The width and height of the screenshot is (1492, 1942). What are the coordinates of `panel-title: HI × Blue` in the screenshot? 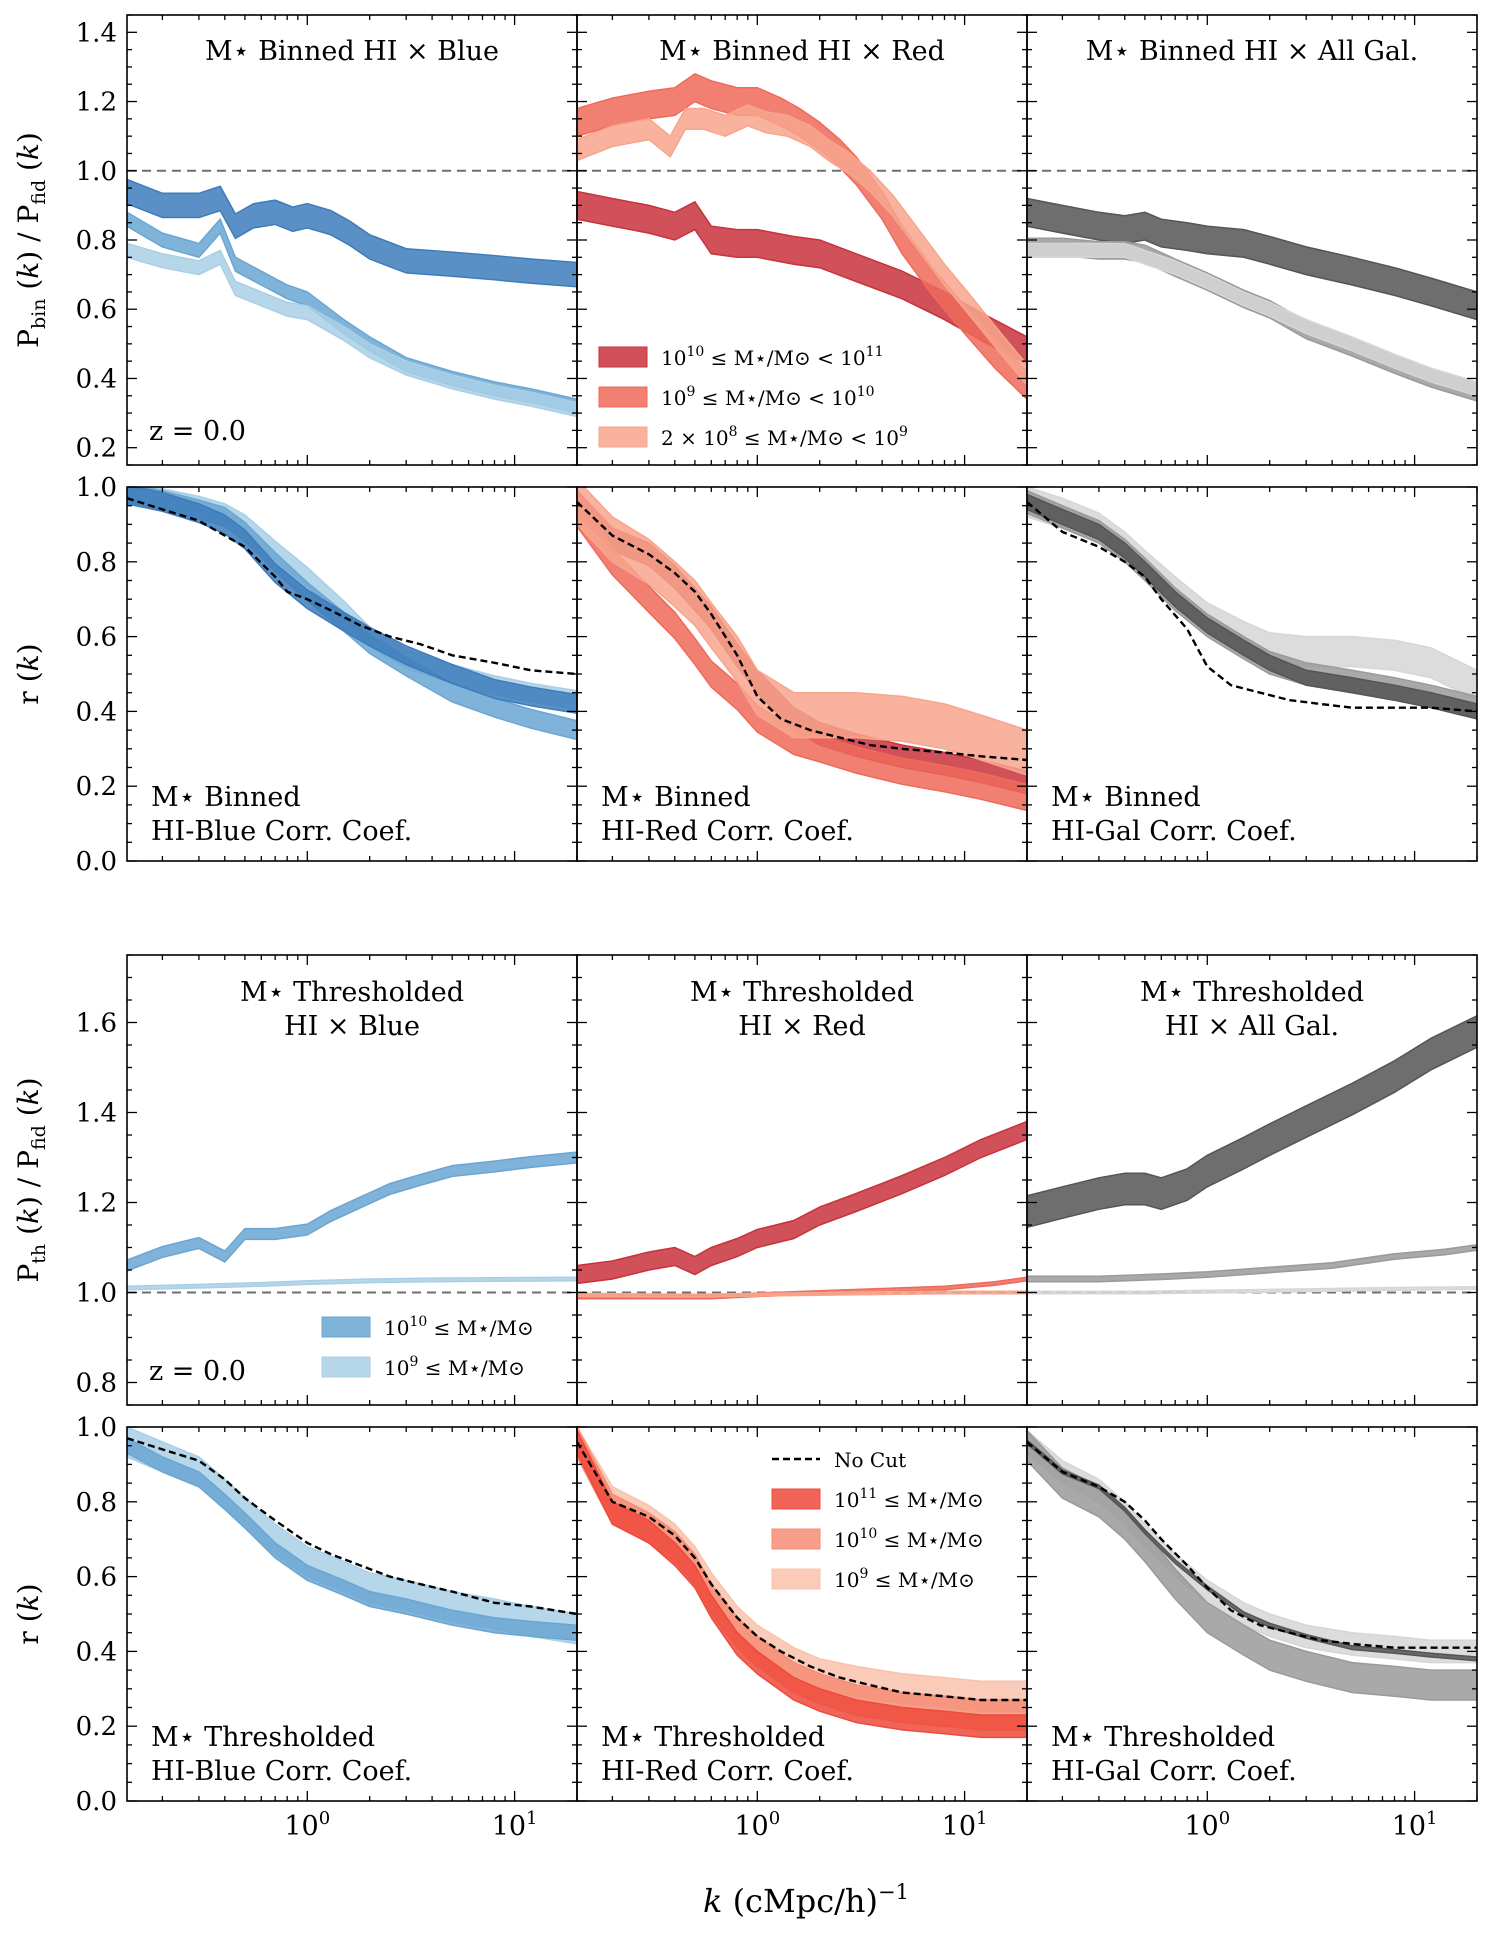 It's located at (352, 1026).